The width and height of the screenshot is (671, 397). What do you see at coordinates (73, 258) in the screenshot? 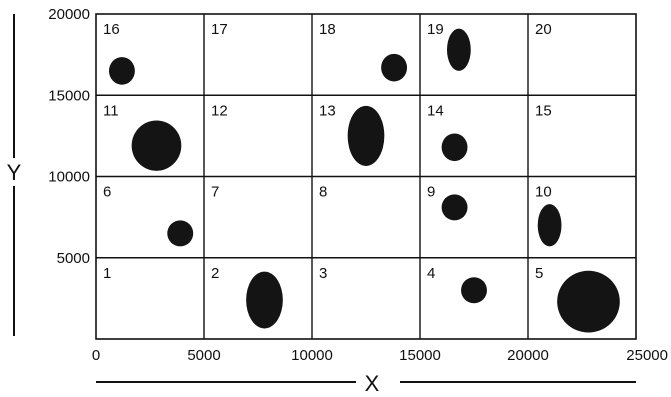
I see `y-tick-label: 5000` at bounding box center [73, 258].